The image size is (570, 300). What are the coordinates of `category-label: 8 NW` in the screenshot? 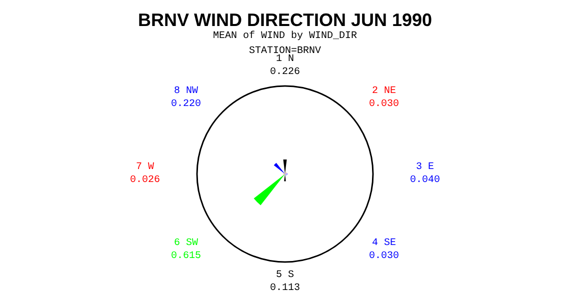 It's located at (186, 91).